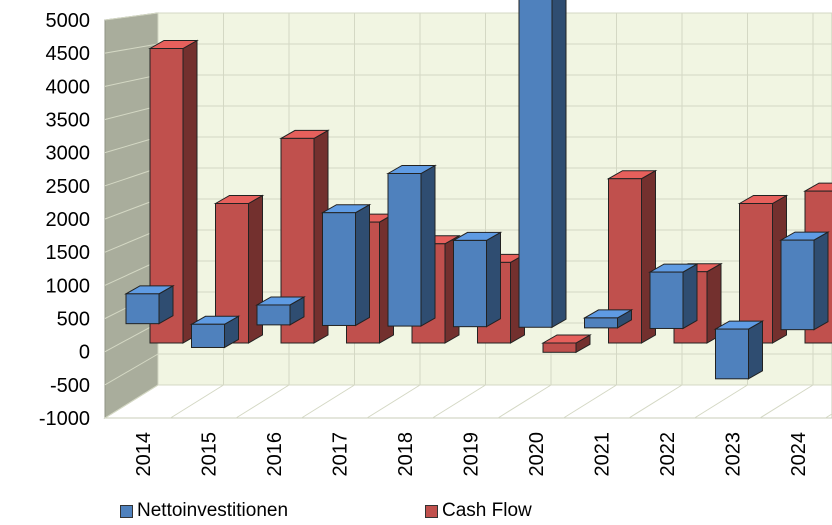  What do you see at coordinates (493, 279) in the screenshot?
I see `bar-nettoinvestitionen-2019-side` at bounding box center [493, 279].